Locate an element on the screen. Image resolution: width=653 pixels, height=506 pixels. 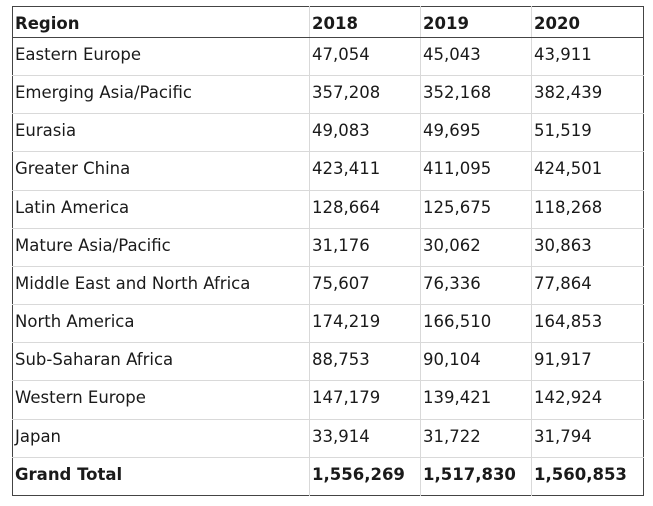
table-row: Western Europe 147,179 139,421 142,924 is located at coordinates (328, 400).